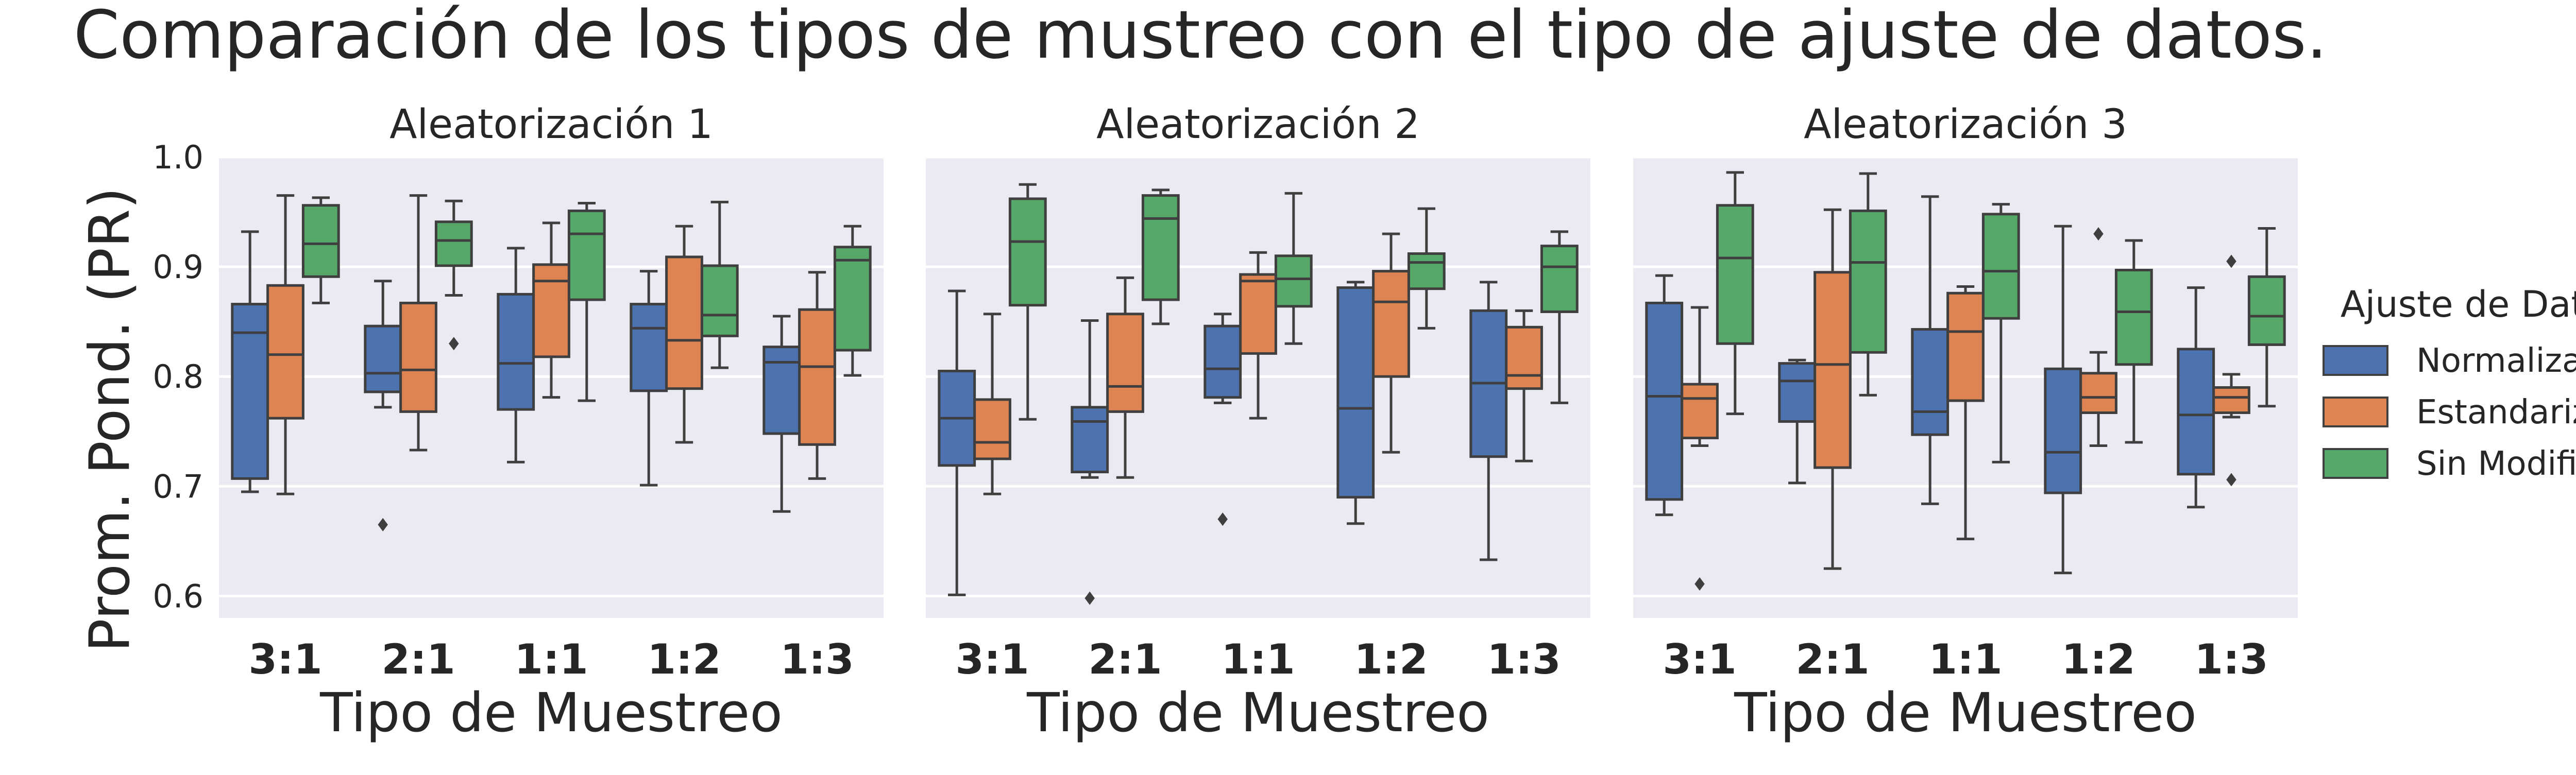  I want to click on panel-title: Aleatorización 1, so click(551, 125).